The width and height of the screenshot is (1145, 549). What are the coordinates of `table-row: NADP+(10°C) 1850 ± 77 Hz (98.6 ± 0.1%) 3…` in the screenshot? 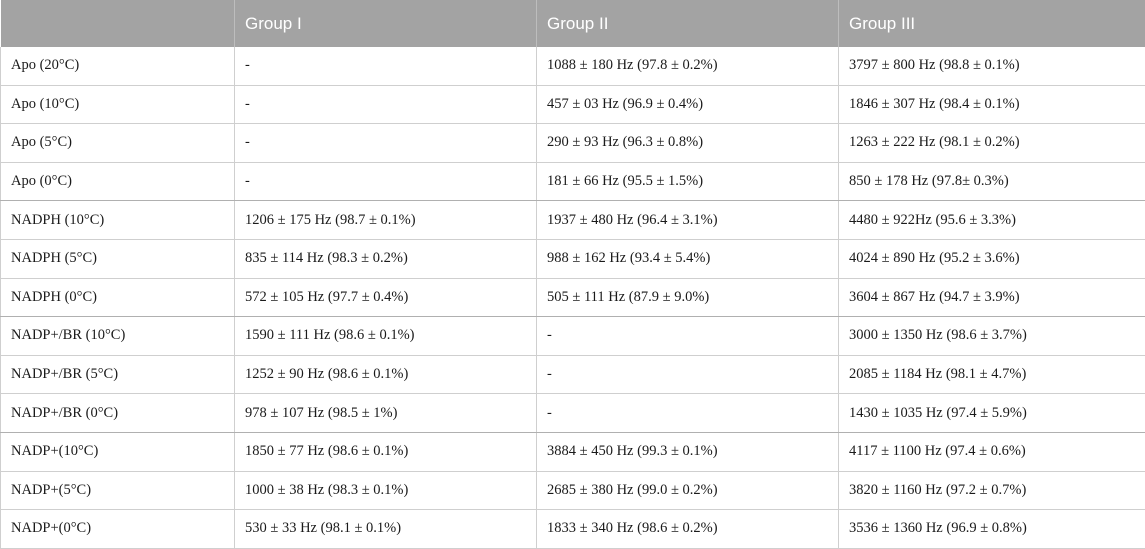 It's located at (572, 452).